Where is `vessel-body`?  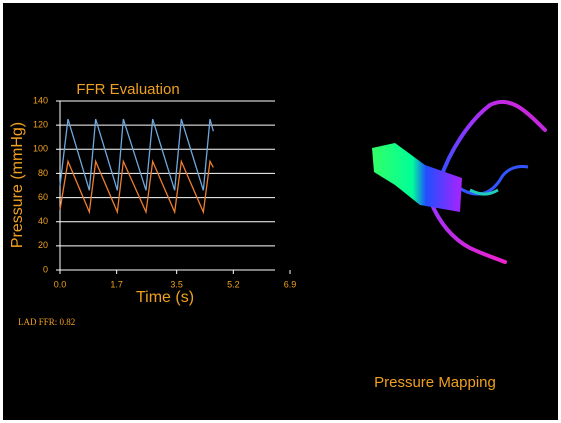
vessel-body is located at coordinates (417, 177).